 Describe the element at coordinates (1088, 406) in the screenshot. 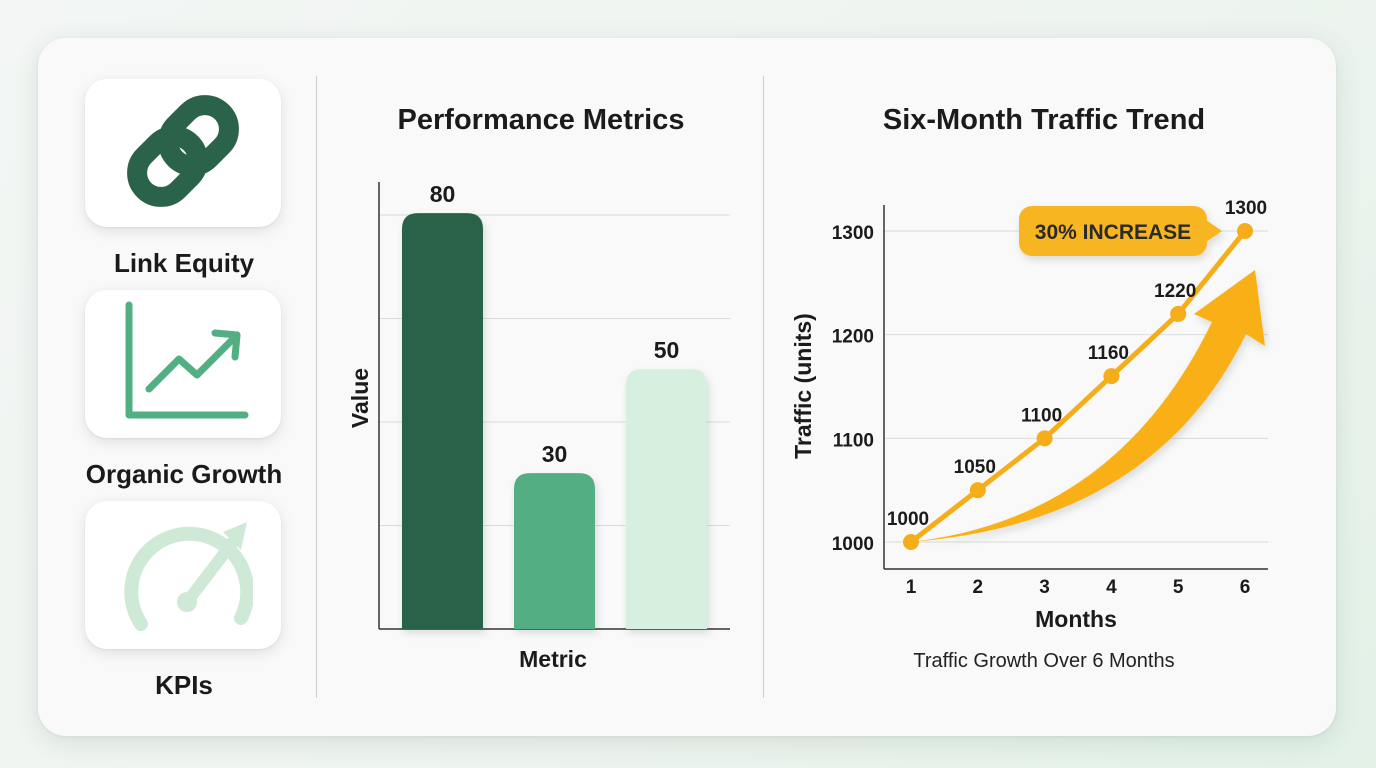

I see `trend-arrow-icon` at that location.